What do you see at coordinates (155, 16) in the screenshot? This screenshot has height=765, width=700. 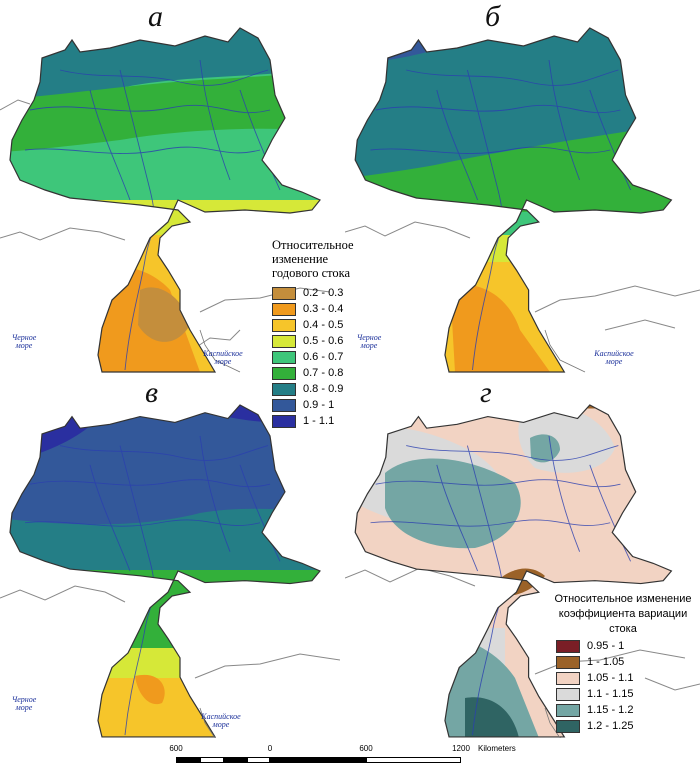 I see `panel-letter: а` at bounding box center [155, 16].